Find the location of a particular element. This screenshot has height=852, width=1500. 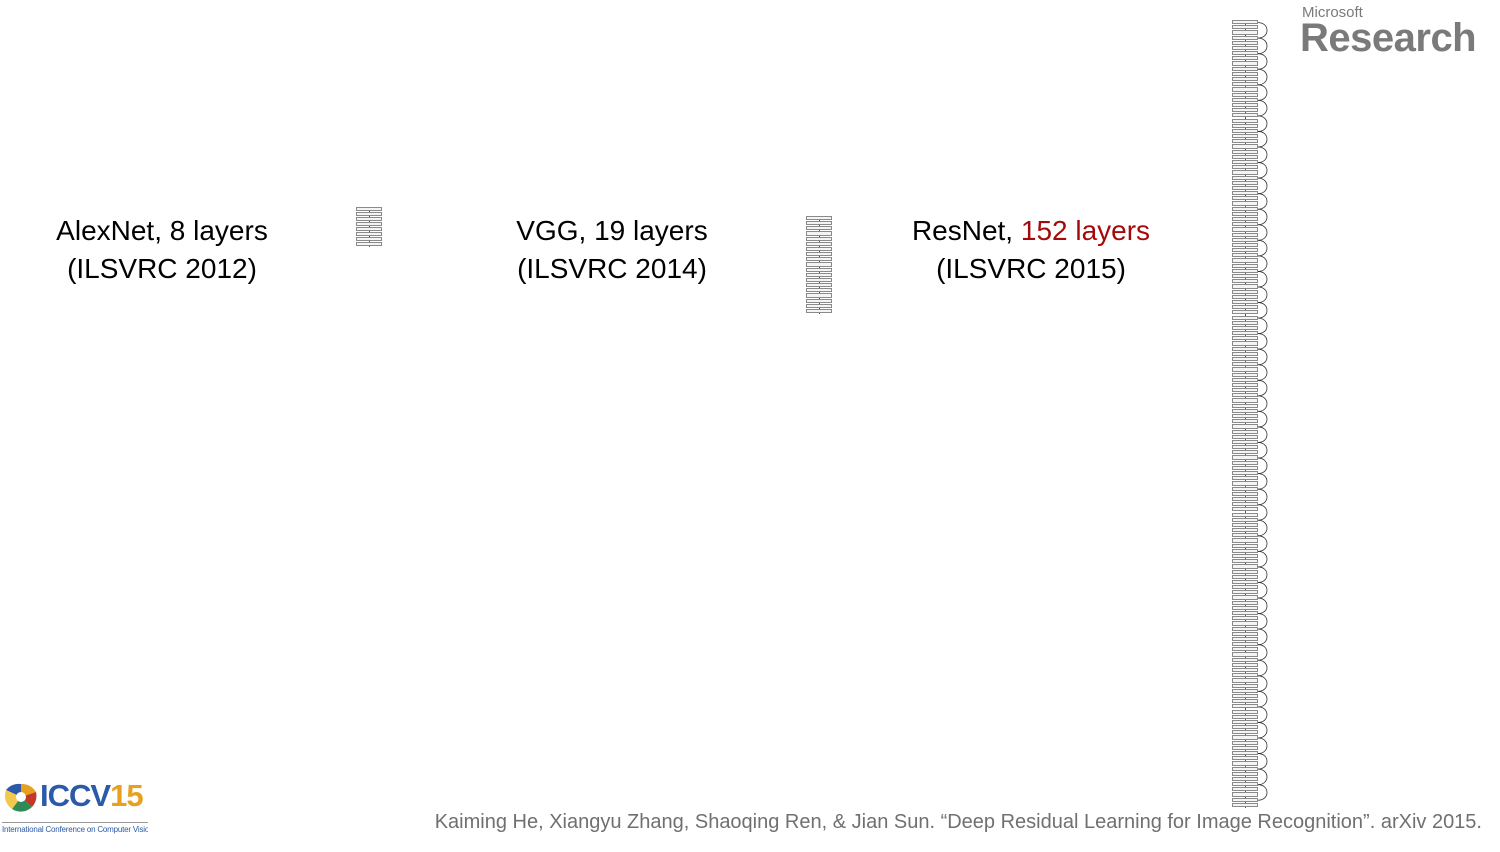

alexnet-architecture-diagram is located at coordinates (369, 227).